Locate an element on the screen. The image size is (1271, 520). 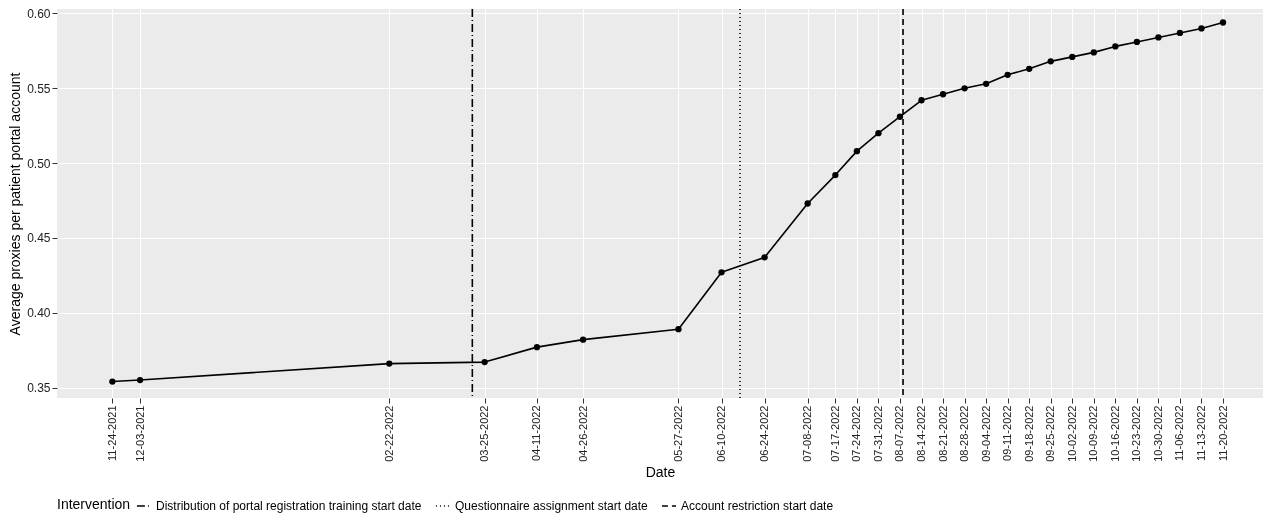
y-tick-label: 0.45 is located at coordinates (39, 238).